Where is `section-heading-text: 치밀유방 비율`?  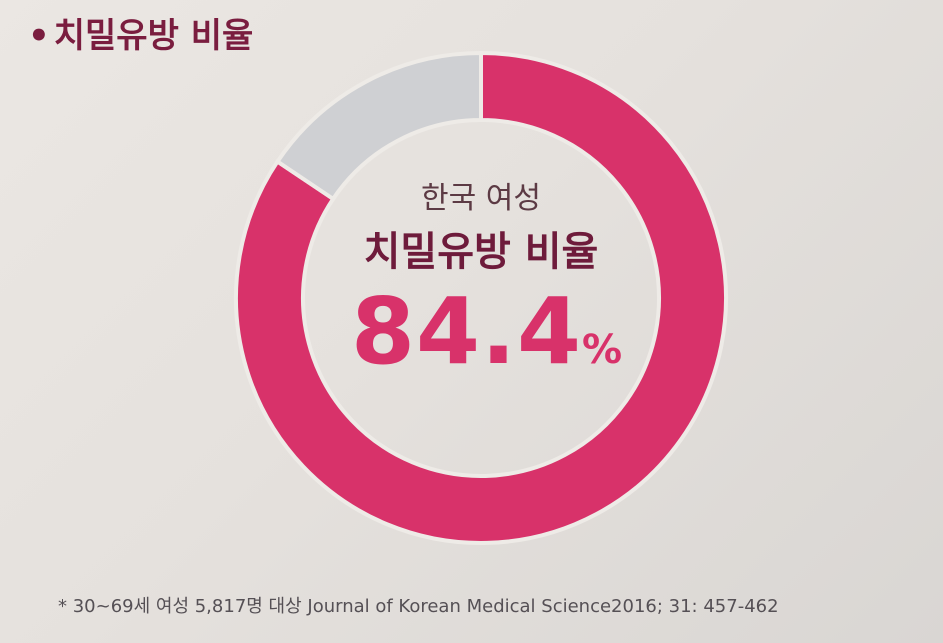 section-heading-text: 치밀유방 비율 is located at coordinates (153, 36).